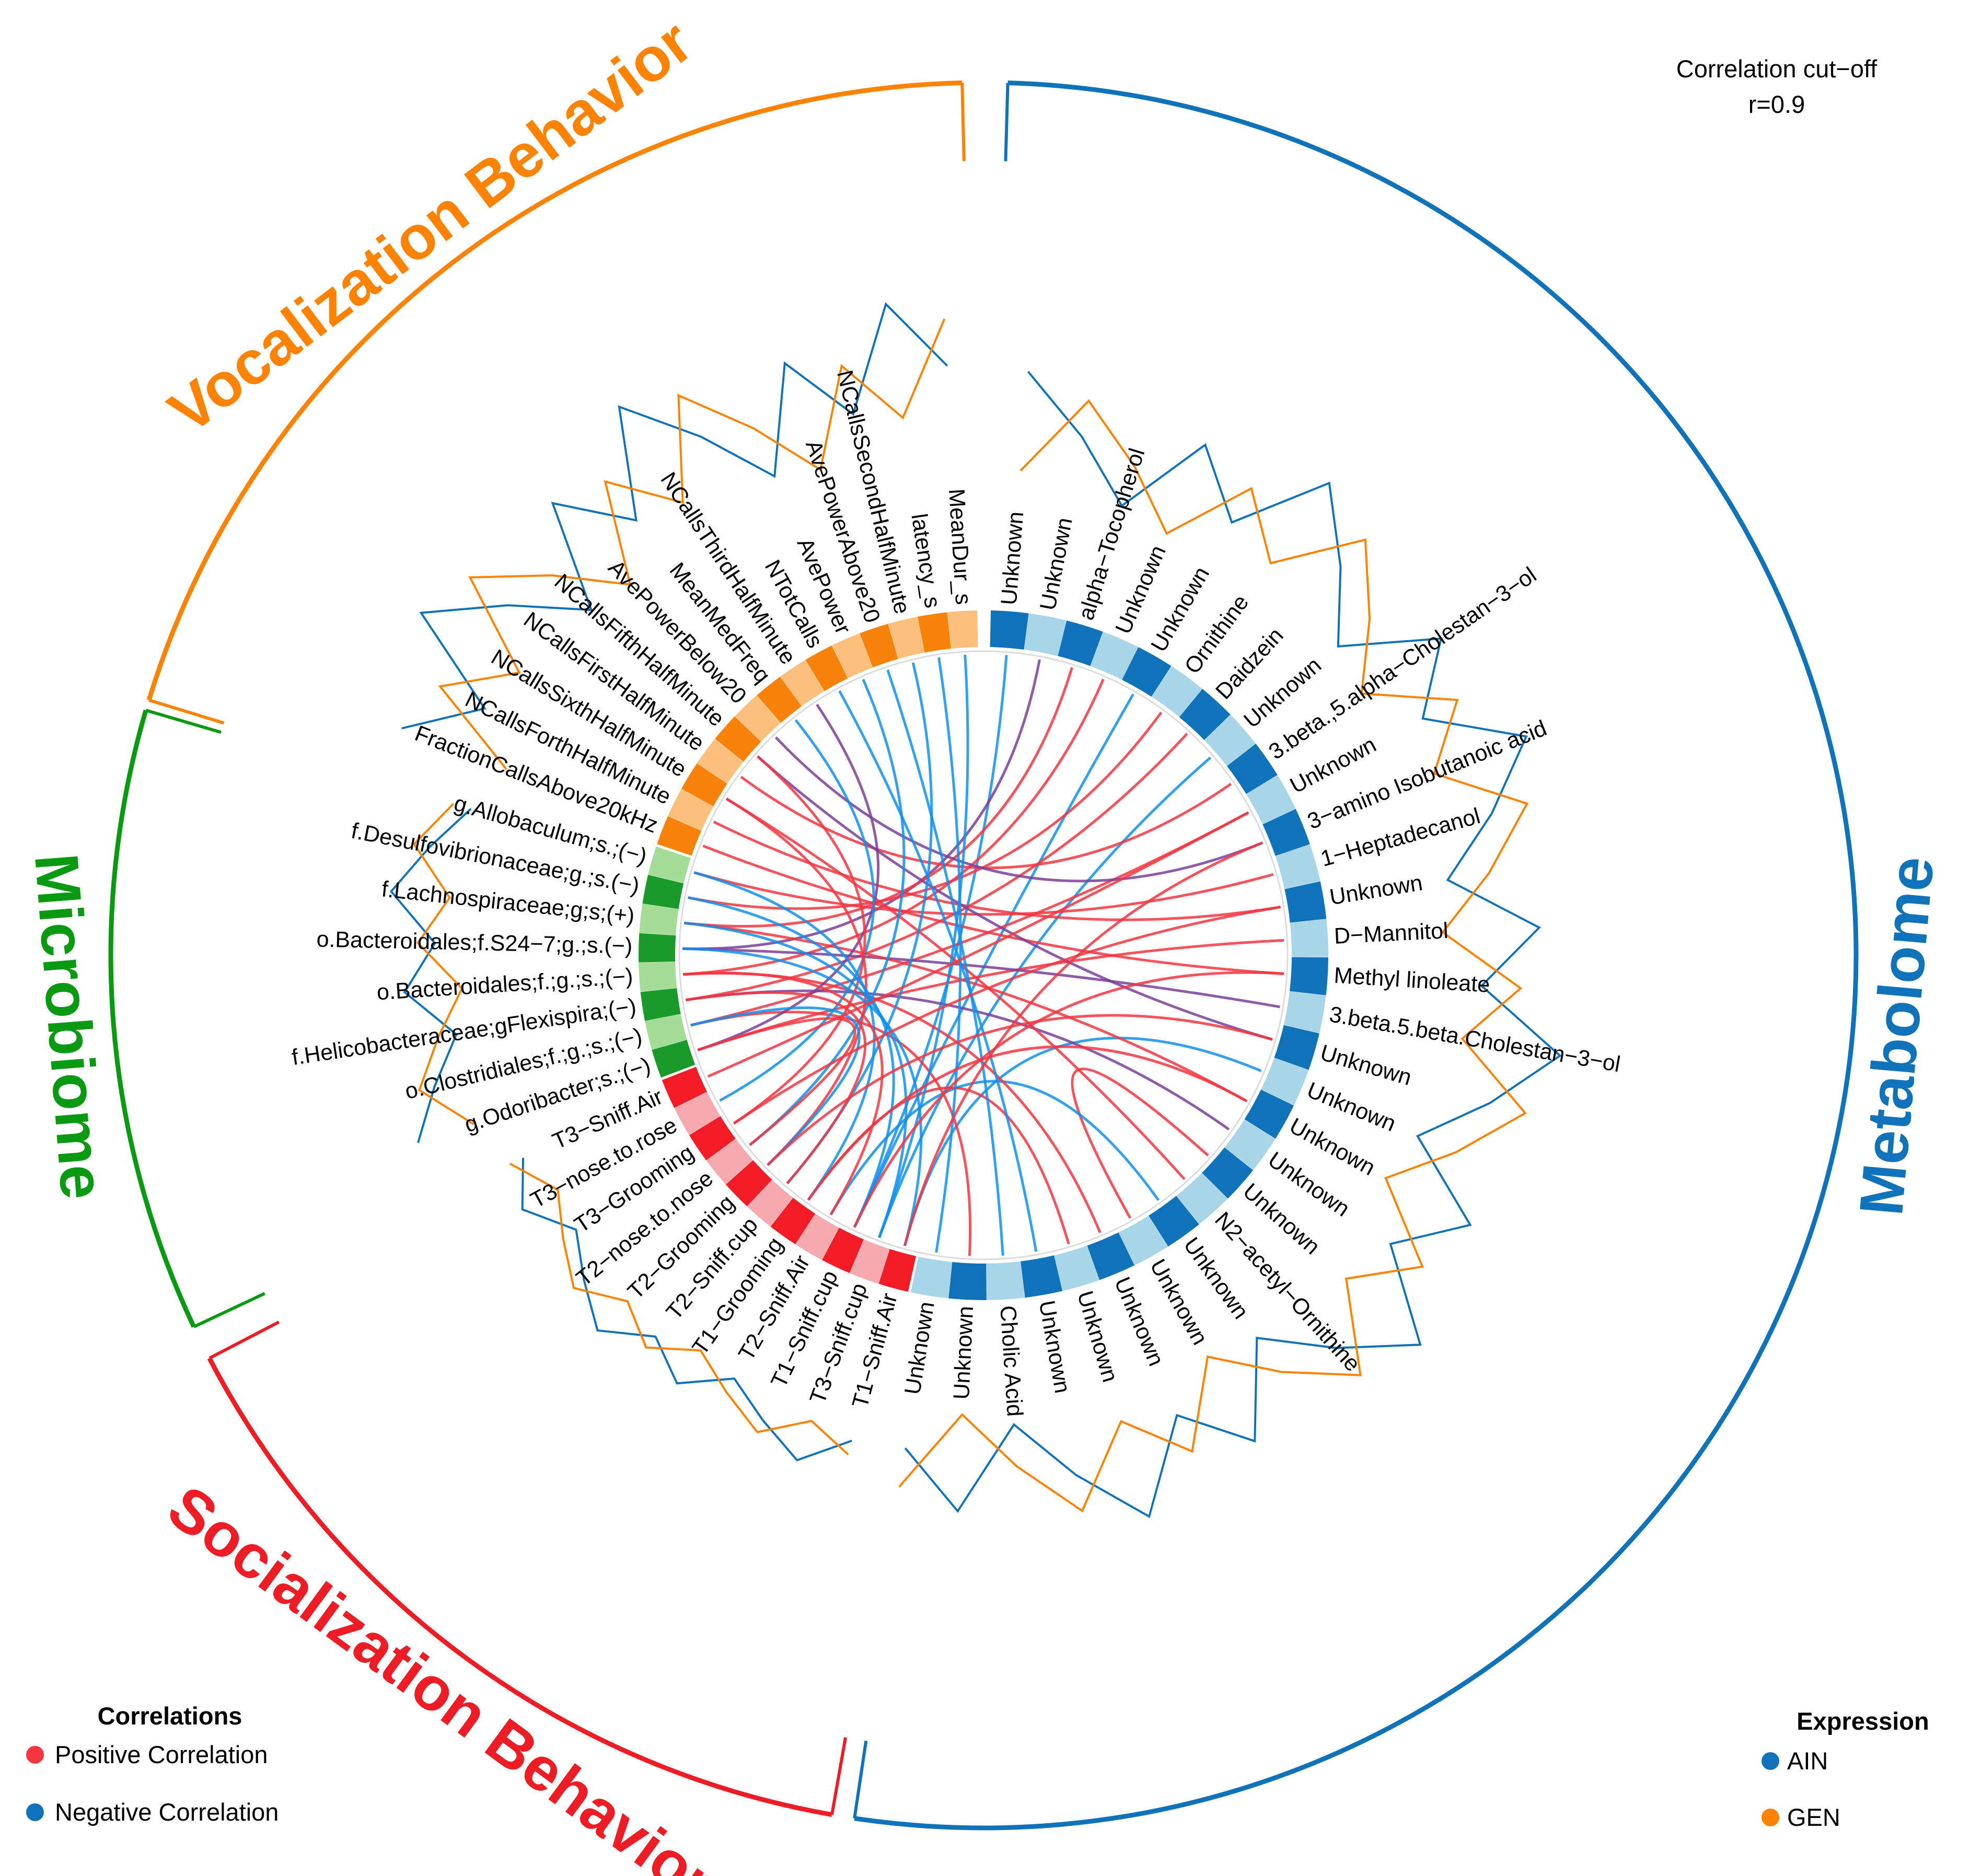 This screenshot has height=1876, width=1970. What do you see at coordinates (170, 1716) in the screenshot?
I see `correlations-legend-title: Correlations` at bounding box center [170, 1716].